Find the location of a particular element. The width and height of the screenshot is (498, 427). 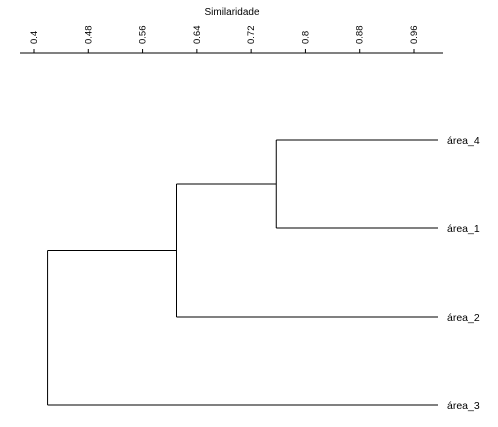

x-tick-label: 0.4 is located at coordinates (34, 37).